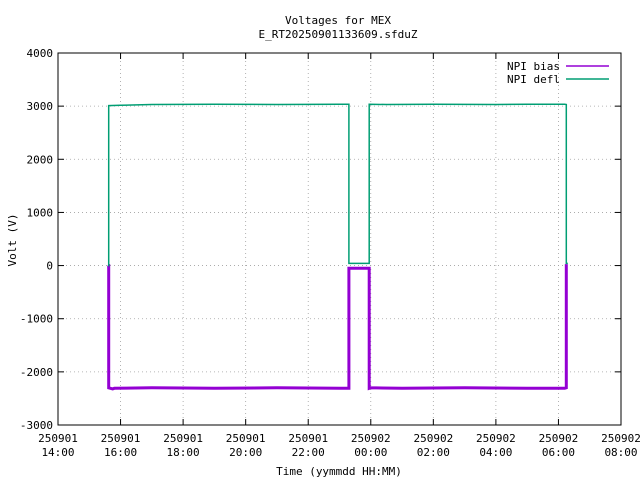 The height and width of the screenshot is (480, 640). Describe the element at coordinates (533, 79) in the screenshot. I see `legend-label: NPI defl` at that location.